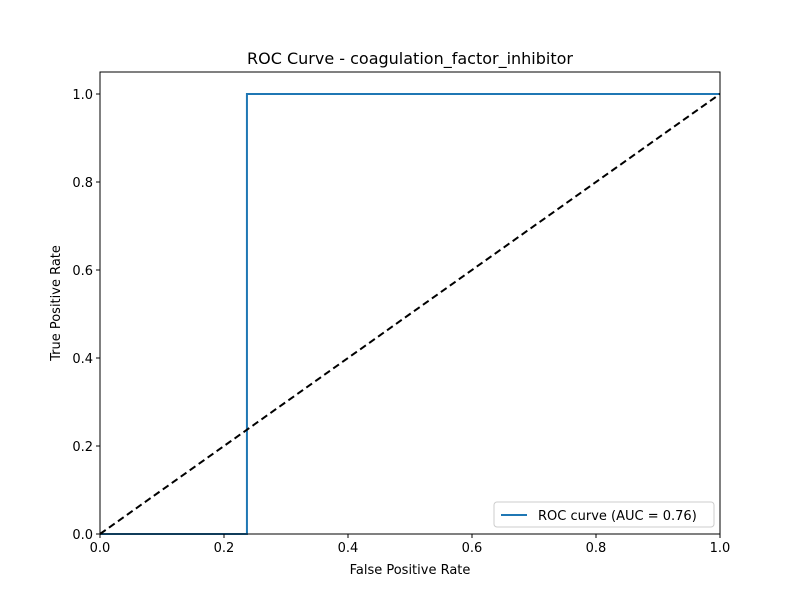 Image resolution: width=800 pixels, height=600 pixels. I want to click on y-tick-label: 0.4, so click(82, 359).